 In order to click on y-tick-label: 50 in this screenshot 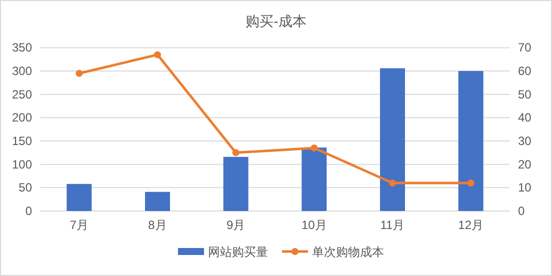, I will do `click(25, 187)`.